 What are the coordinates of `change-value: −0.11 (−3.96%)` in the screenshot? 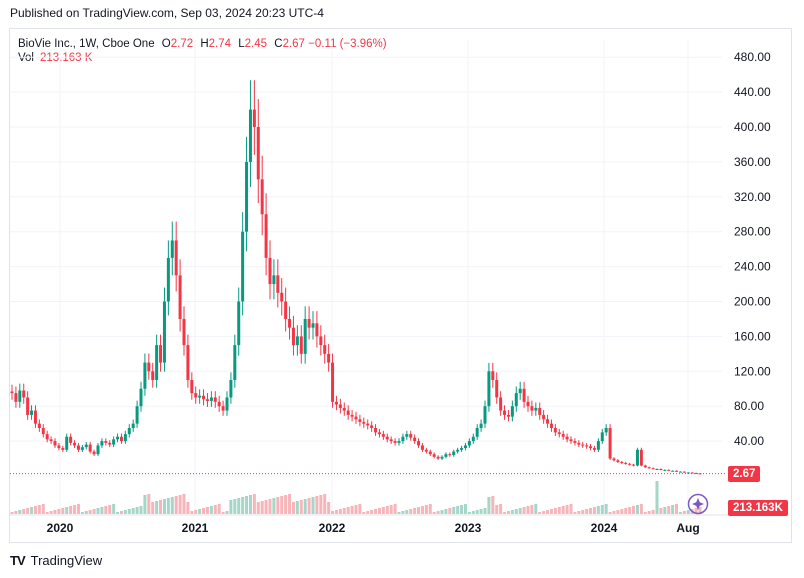 It's located at (347, 44).